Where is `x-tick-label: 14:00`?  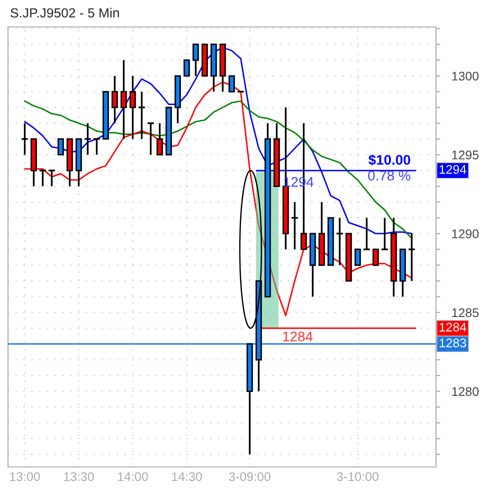
x-tick-label: 14:00 is located at coordinates (133, 477).